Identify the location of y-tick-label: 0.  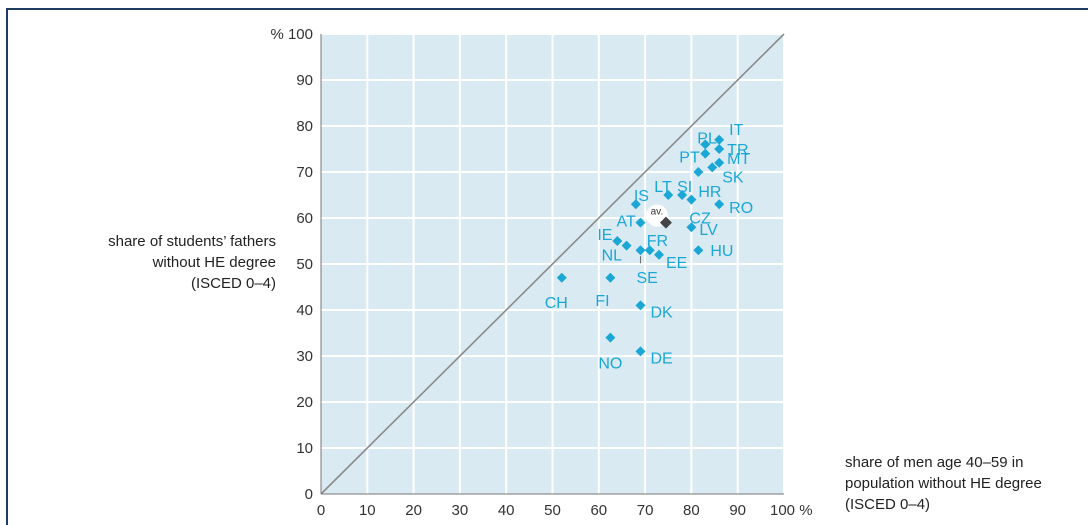
(309, 494).